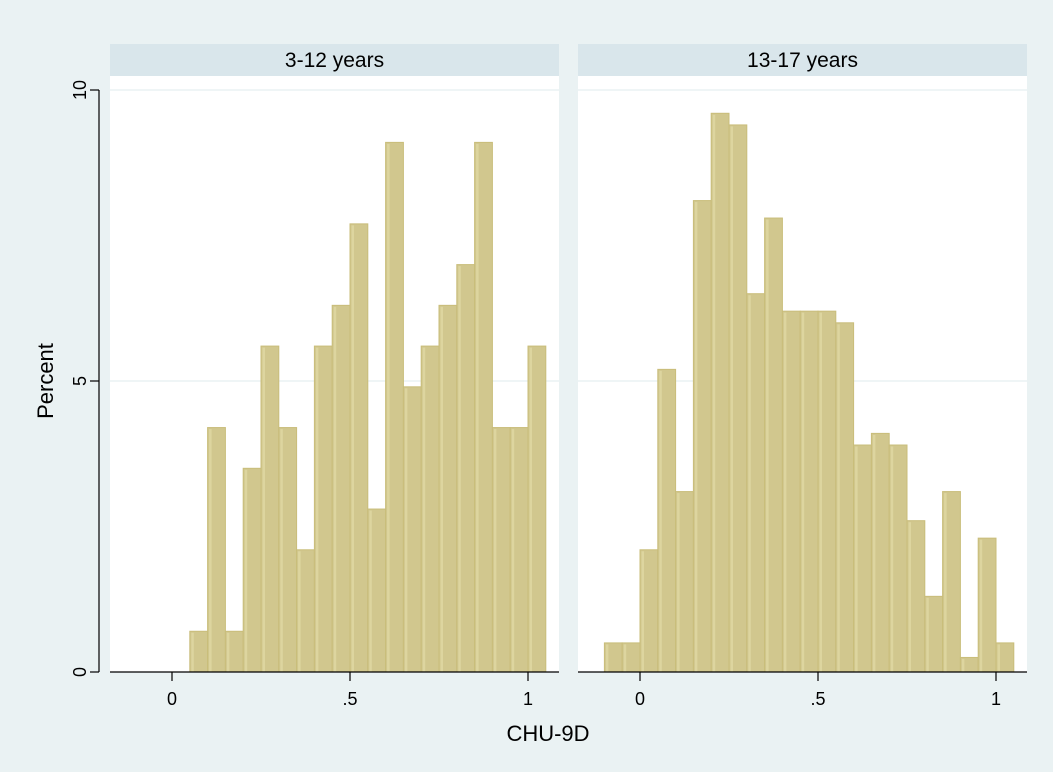  I want to click on y-tick-label: 5, so click(80, 381).